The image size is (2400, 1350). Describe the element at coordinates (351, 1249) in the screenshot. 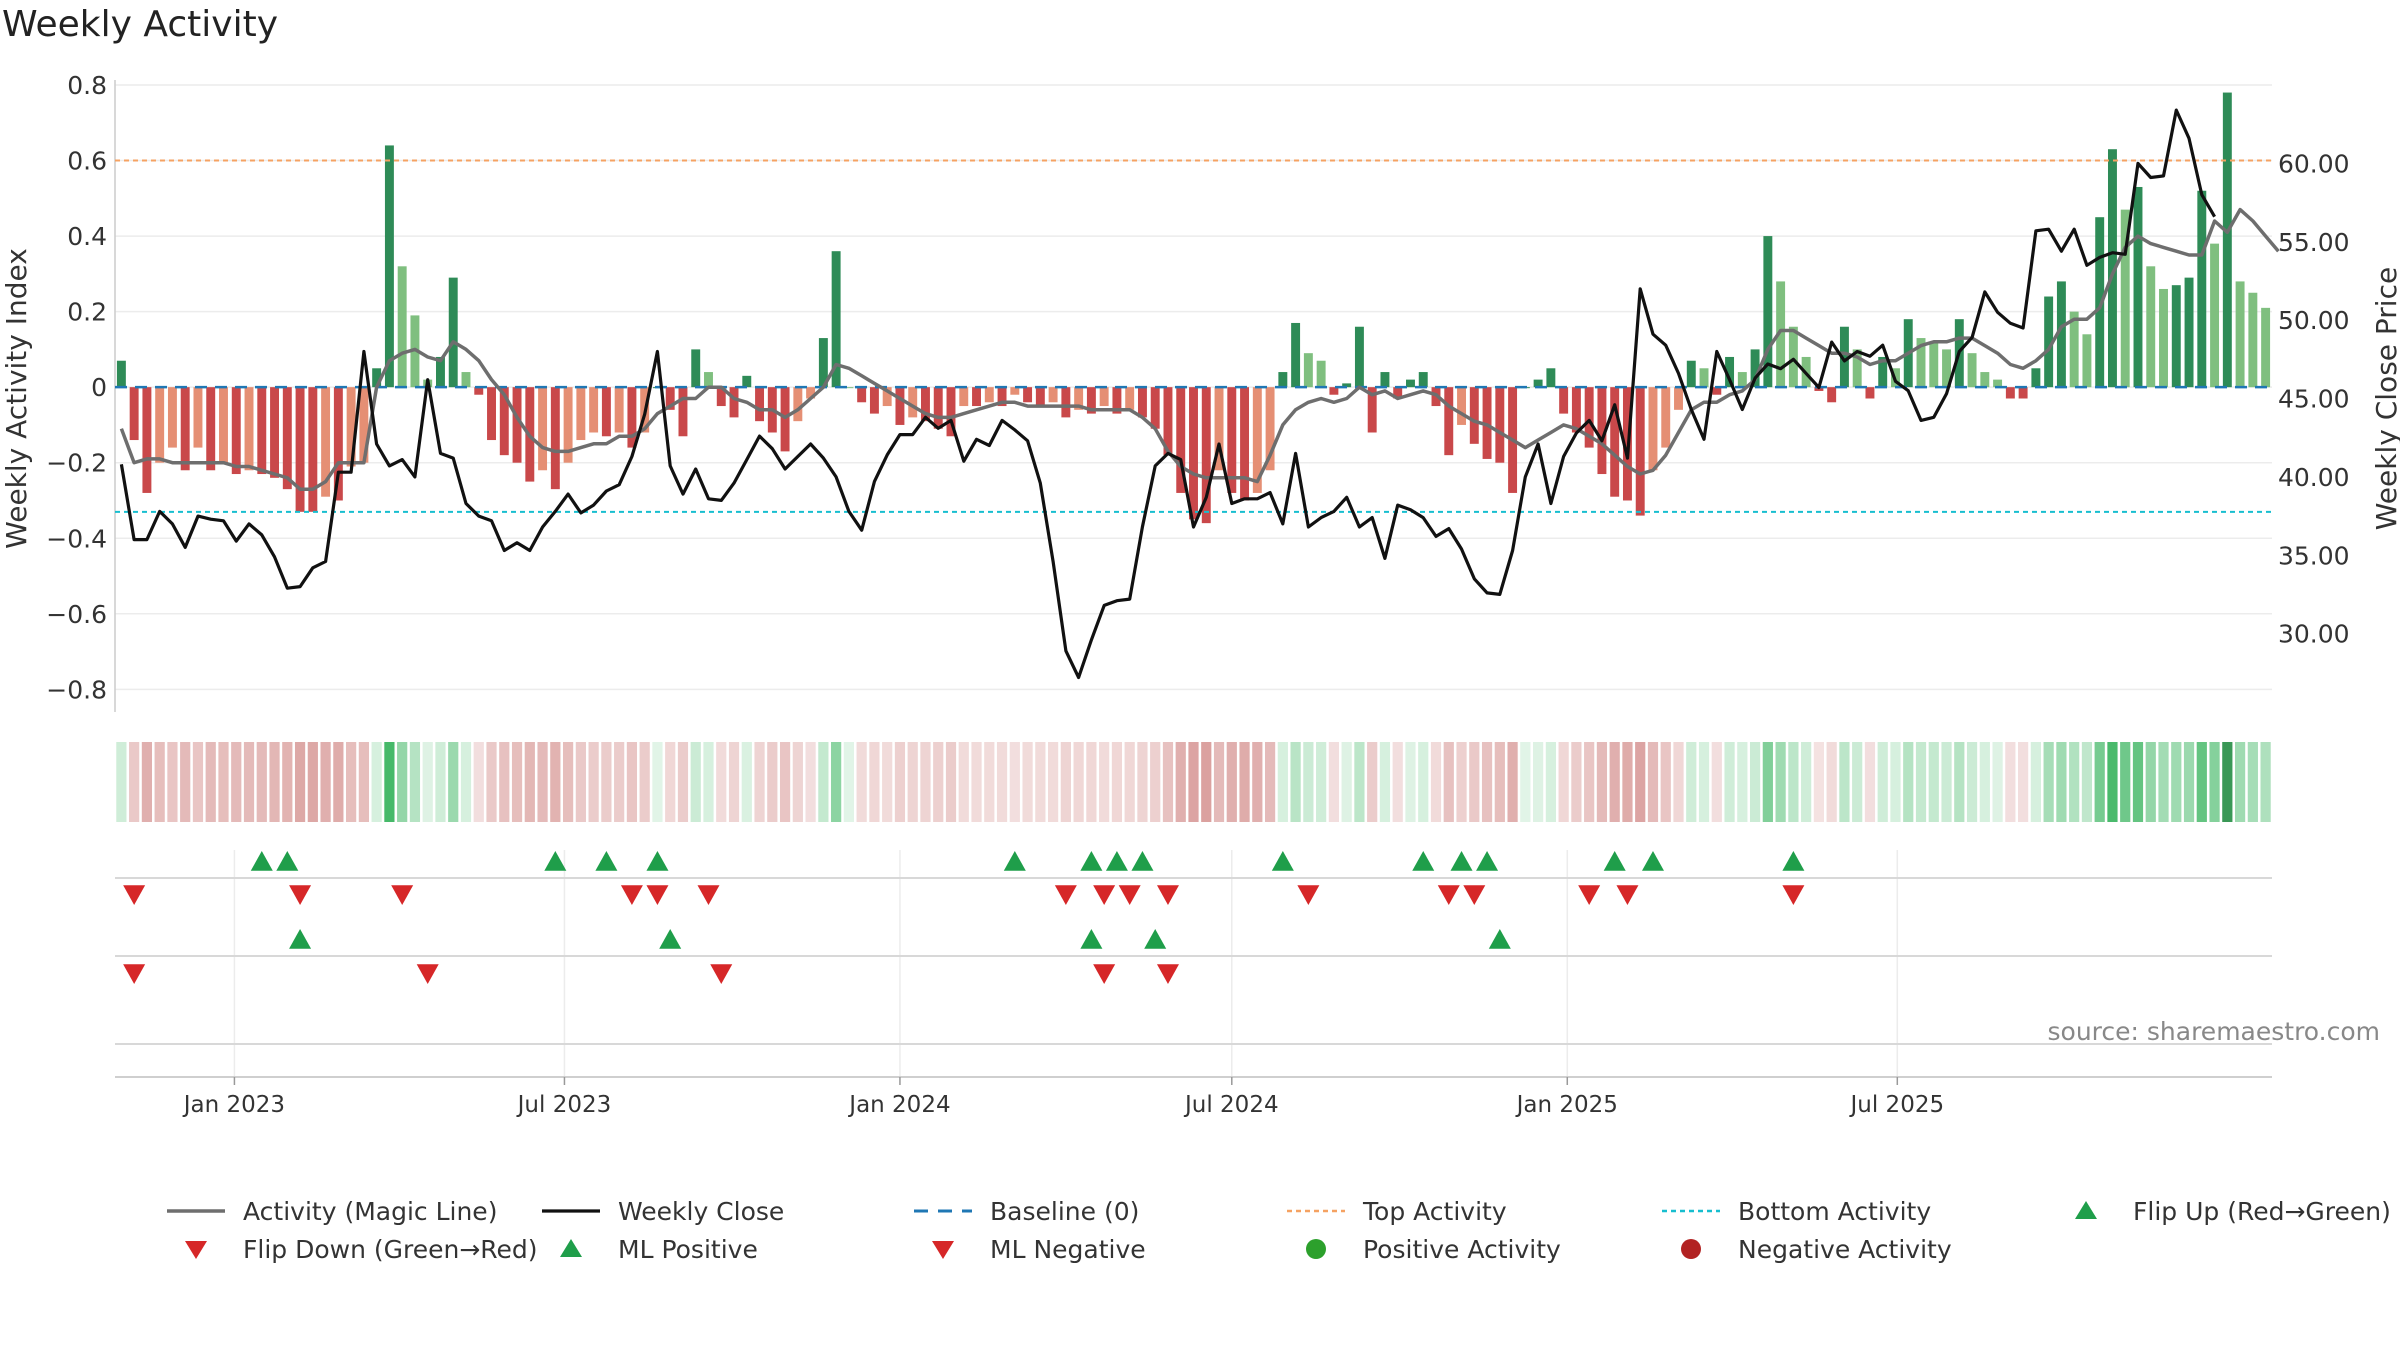

I see `legend-item: Flip Down (Green→Red)` at that location.